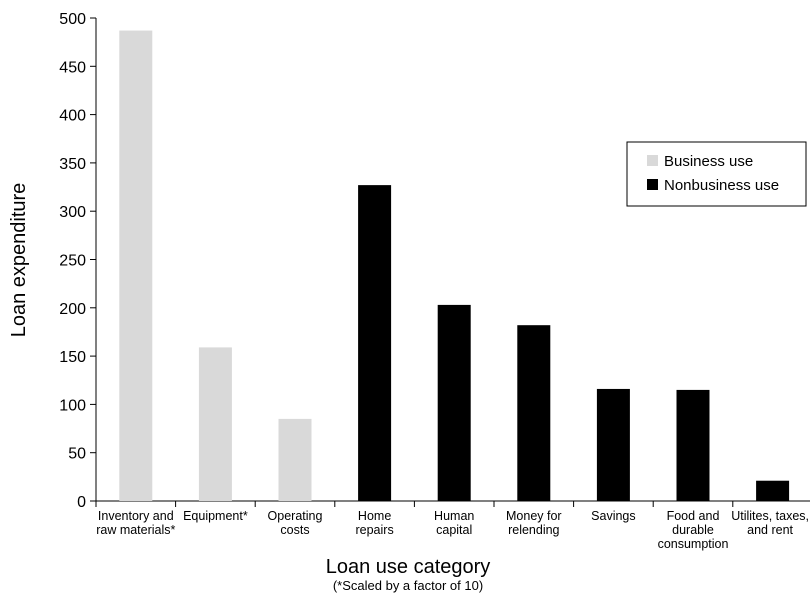  I want to click on x-tick-label: Savings, so click(613, 516).